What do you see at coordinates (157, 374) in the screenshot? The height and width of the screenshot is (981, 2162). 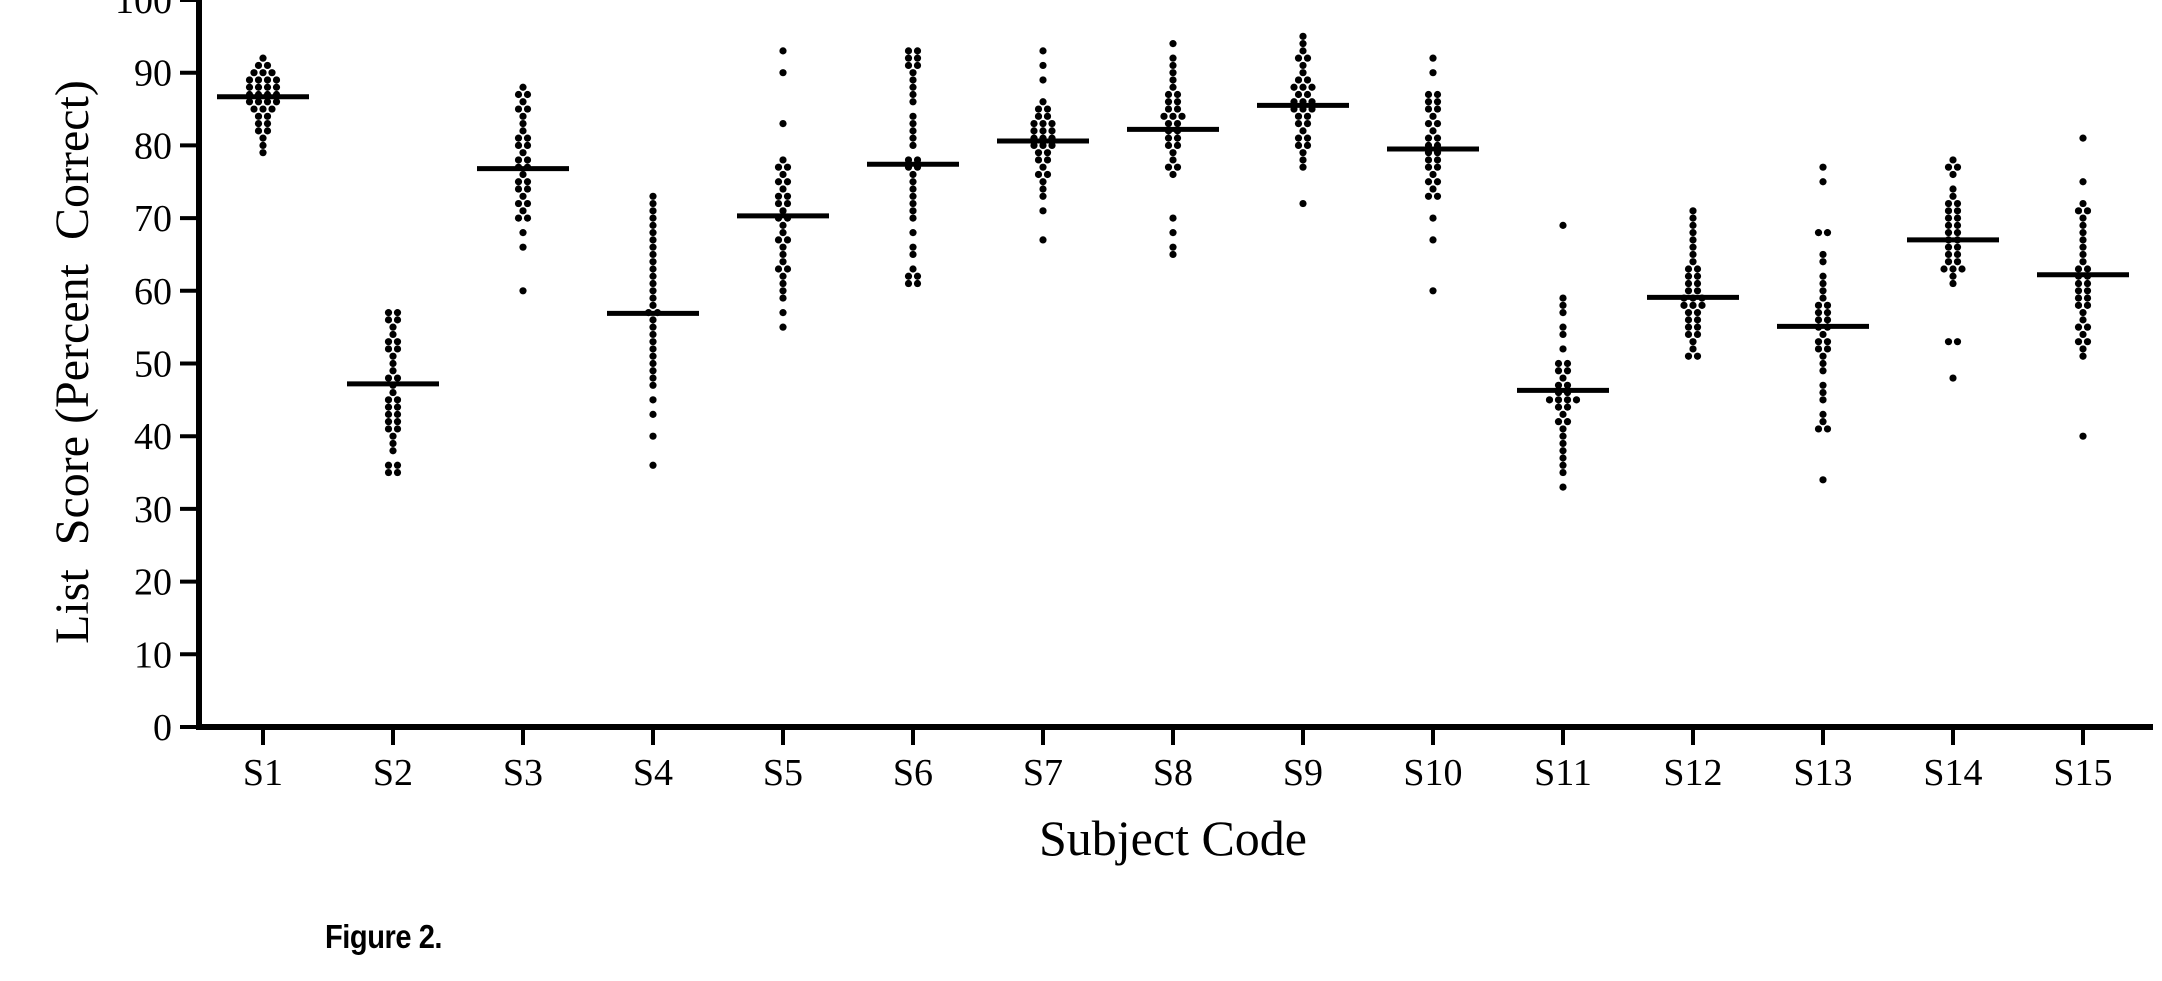 I see `y-axis-ticks: 0 10 20 30 40 50 60 70 80 90 100` at bounding box center [157, 374].